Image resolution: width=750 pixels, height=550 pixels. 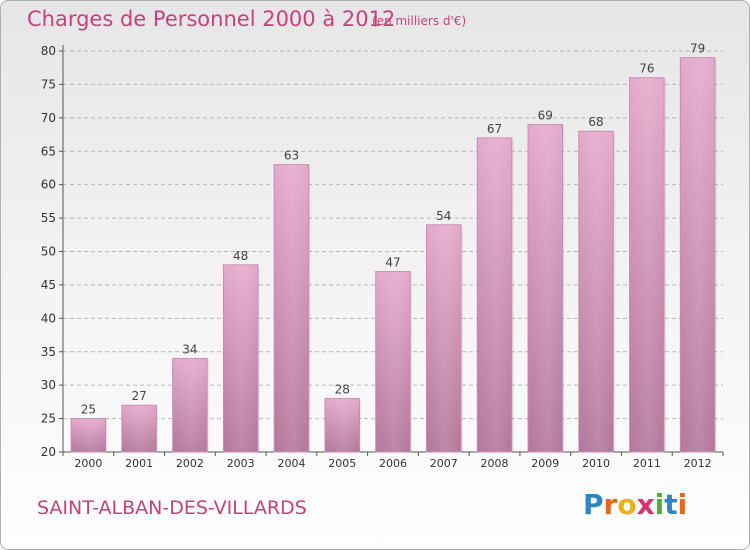 I want to click on y-tick-label: 75, so click(x=48, y=84).